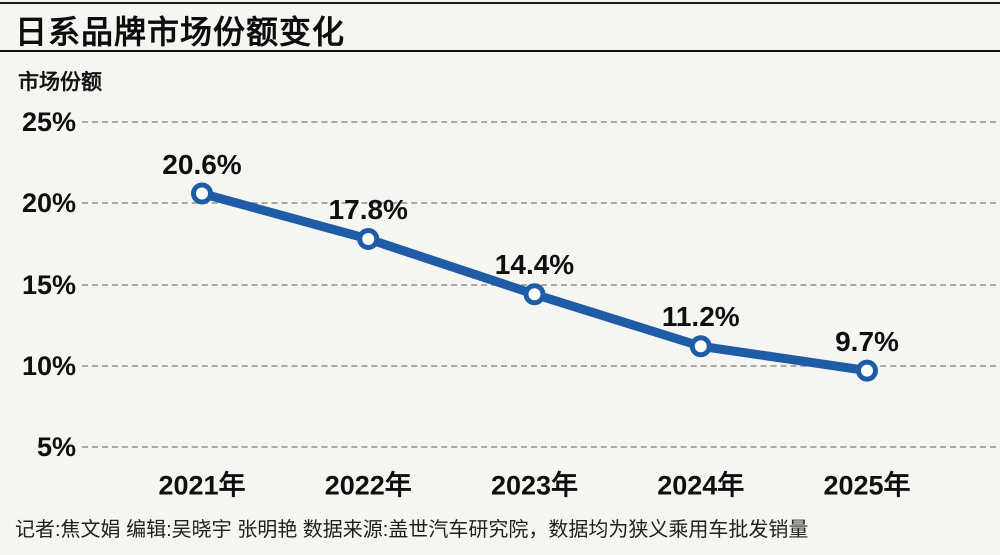  I want to click on x-tick-label: 2024年, so click(701, 485).